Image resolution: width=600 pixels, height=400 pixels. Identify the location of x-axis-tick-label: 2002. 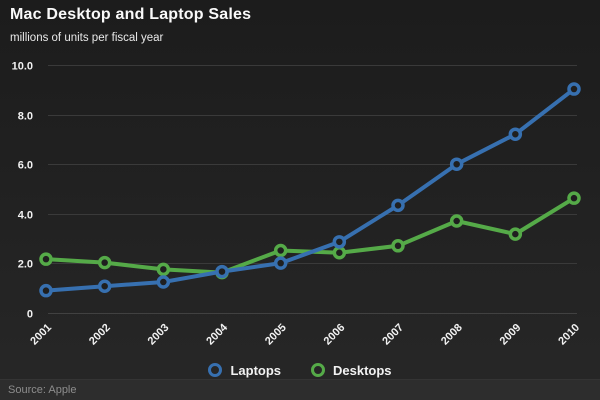
(100, 335).